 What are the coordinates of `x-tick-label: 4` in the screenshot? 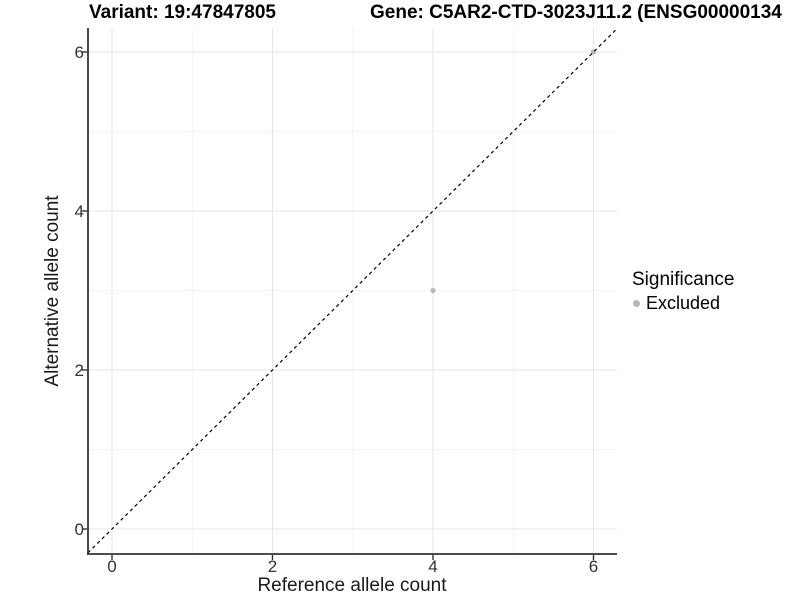 It's located at (432, 566).